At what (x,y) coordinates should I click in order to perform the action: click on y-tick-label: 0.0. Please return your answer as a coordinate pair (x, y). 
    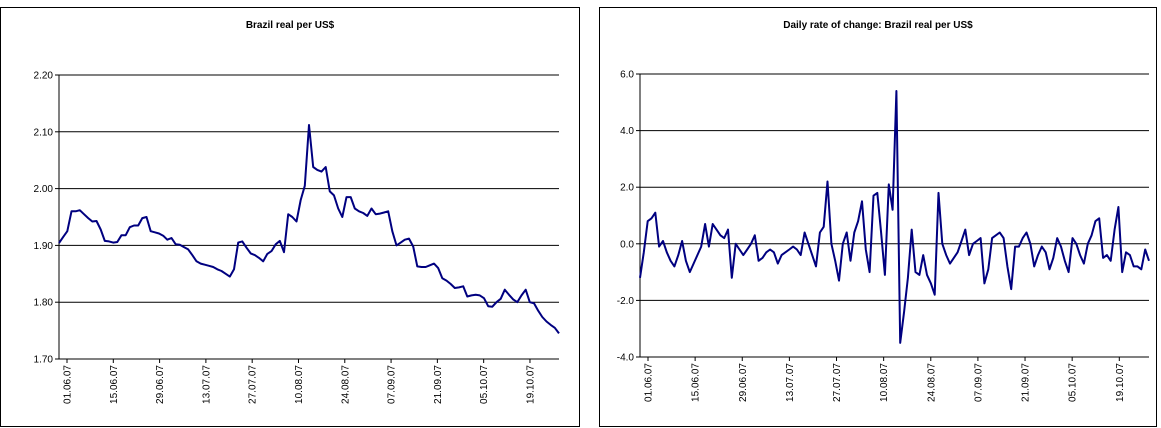
    Looking at the image, I should click on (627, 244).